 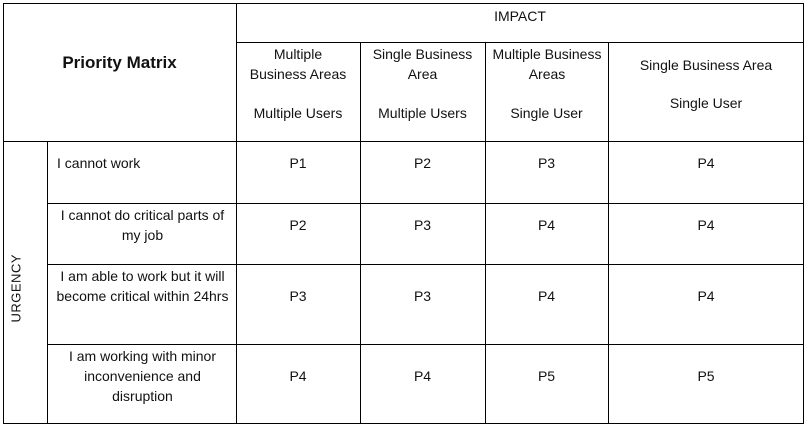 What do you see at coordinates (119, 62) in the screenshot?
I see `page-title: Priority Matrix` at bounding box center [119, 62].